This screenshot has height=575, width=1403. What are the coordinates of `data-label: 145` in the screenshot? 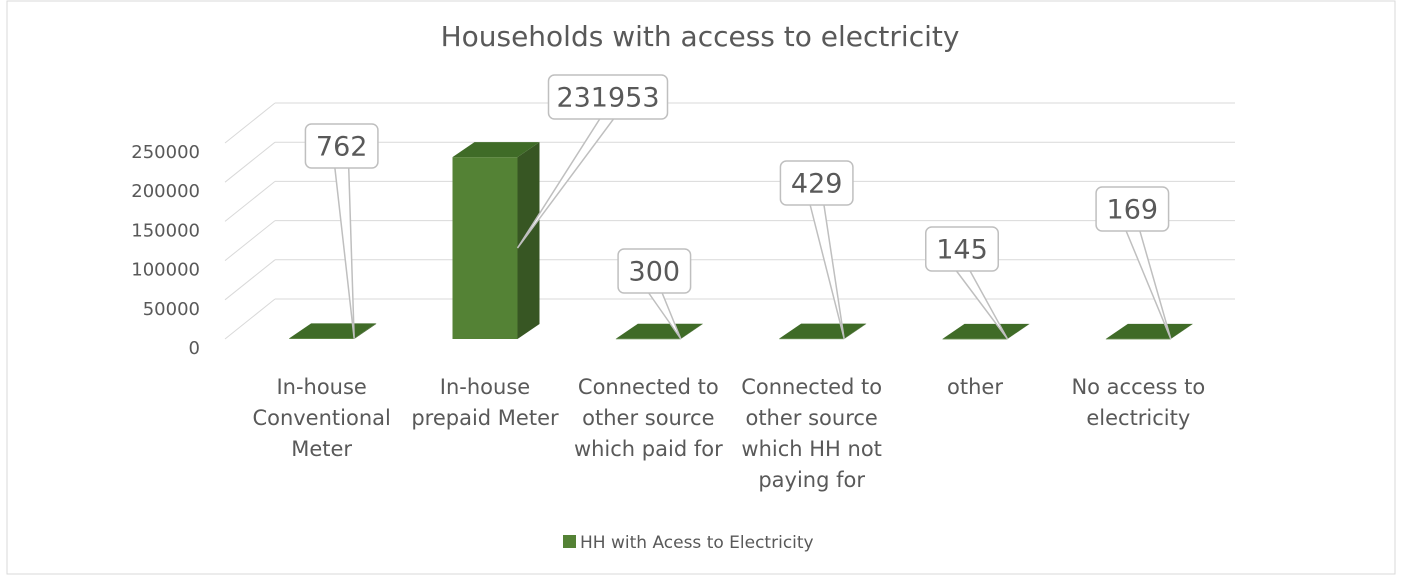 It's located at (962, 250).